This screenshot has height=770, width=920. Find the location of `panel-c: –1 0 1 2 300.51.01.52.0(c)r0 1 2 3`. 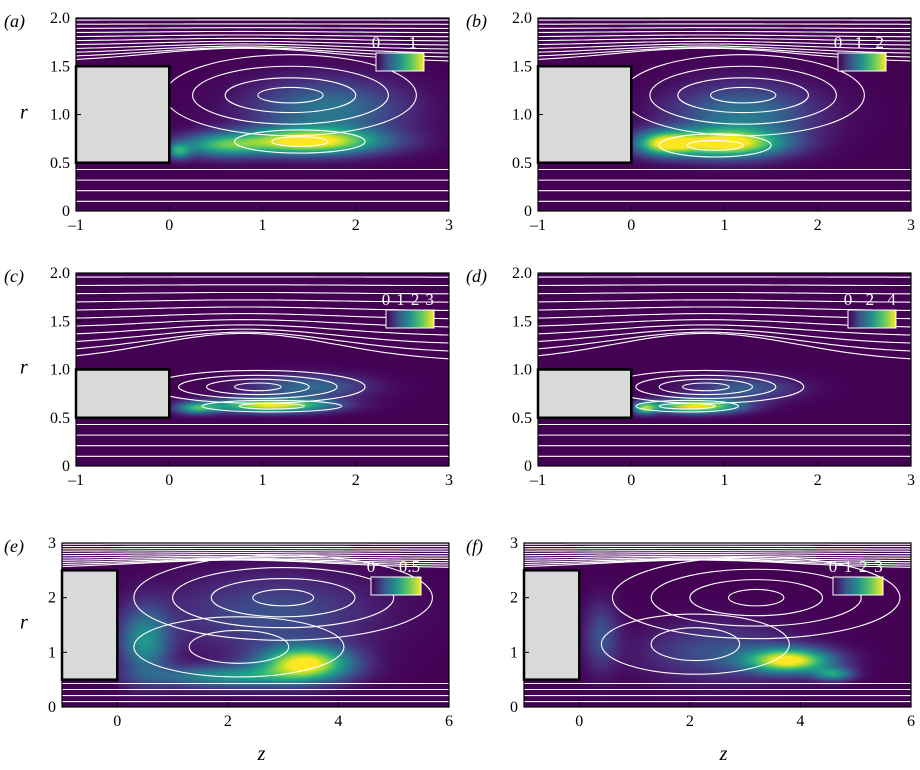

panel-c: –1 0 1 2 300.51.01.52.0(c)r0 1 2 3 is located at coordinates (228, 377).